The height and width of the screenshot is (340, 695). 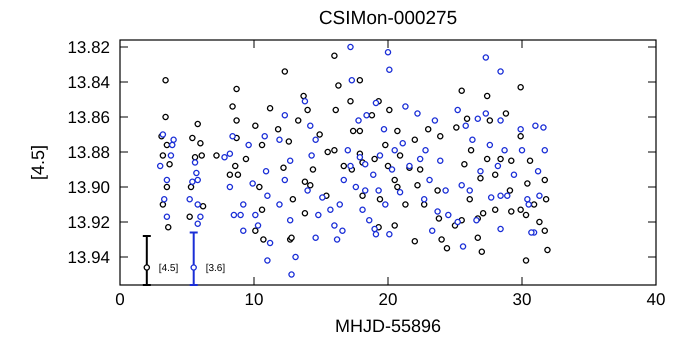 What do you see at coordinates (88, 47) in the screenshot?
I see `y-tick-label: 13.82` at bounding box center [88, 47].